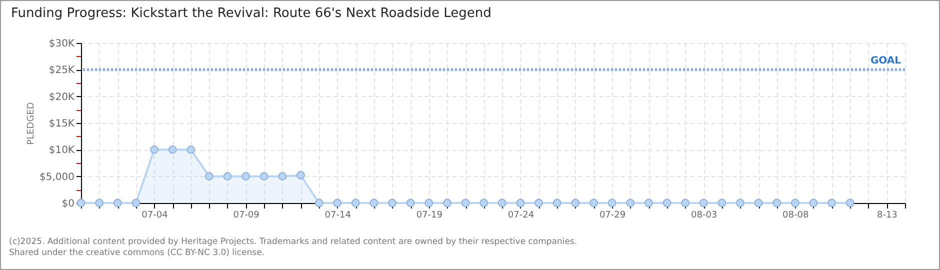 The height and width of the screenshot is (270, 940). What do you see at coordinates (57, 177) in the screenshot?
I see `y-tick-label: $5,000` at bounding box center [57, 177].